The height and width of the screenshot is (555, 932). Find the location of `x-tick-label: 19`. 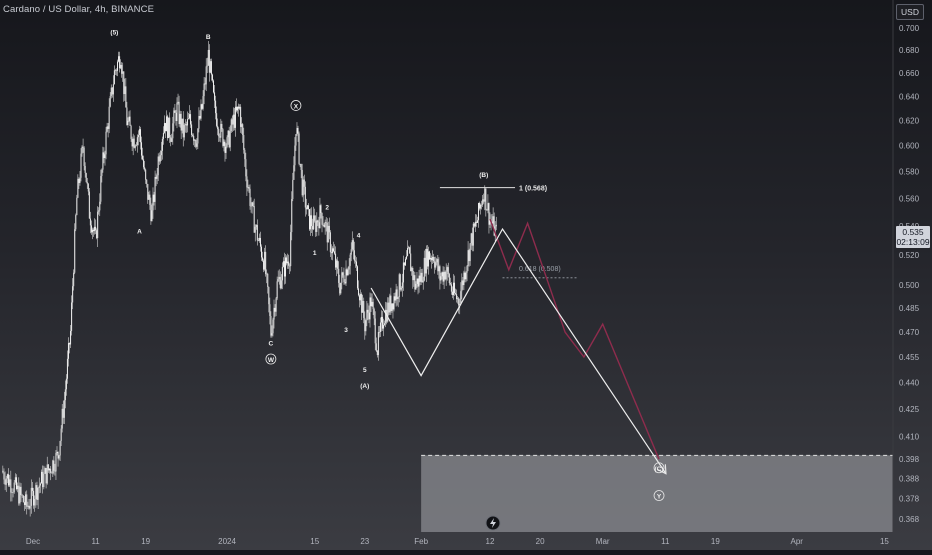

x-tick-label: 19 is located at coordinates (715, 541).